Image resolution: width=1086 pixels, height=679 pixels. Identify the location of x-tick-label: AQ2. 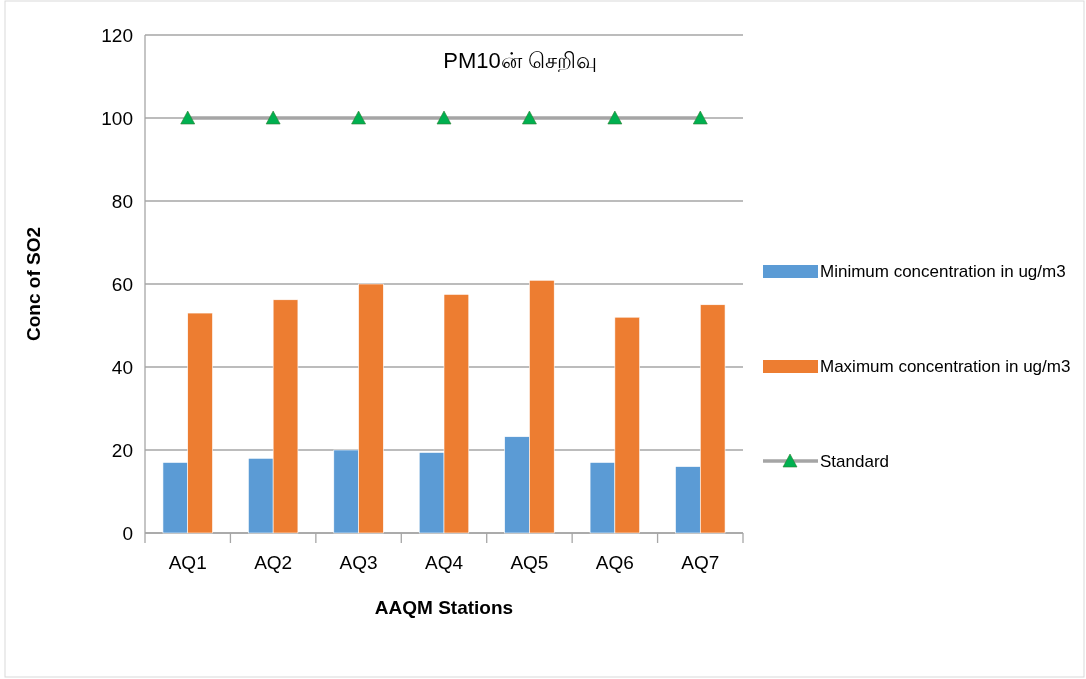
(273, 562).